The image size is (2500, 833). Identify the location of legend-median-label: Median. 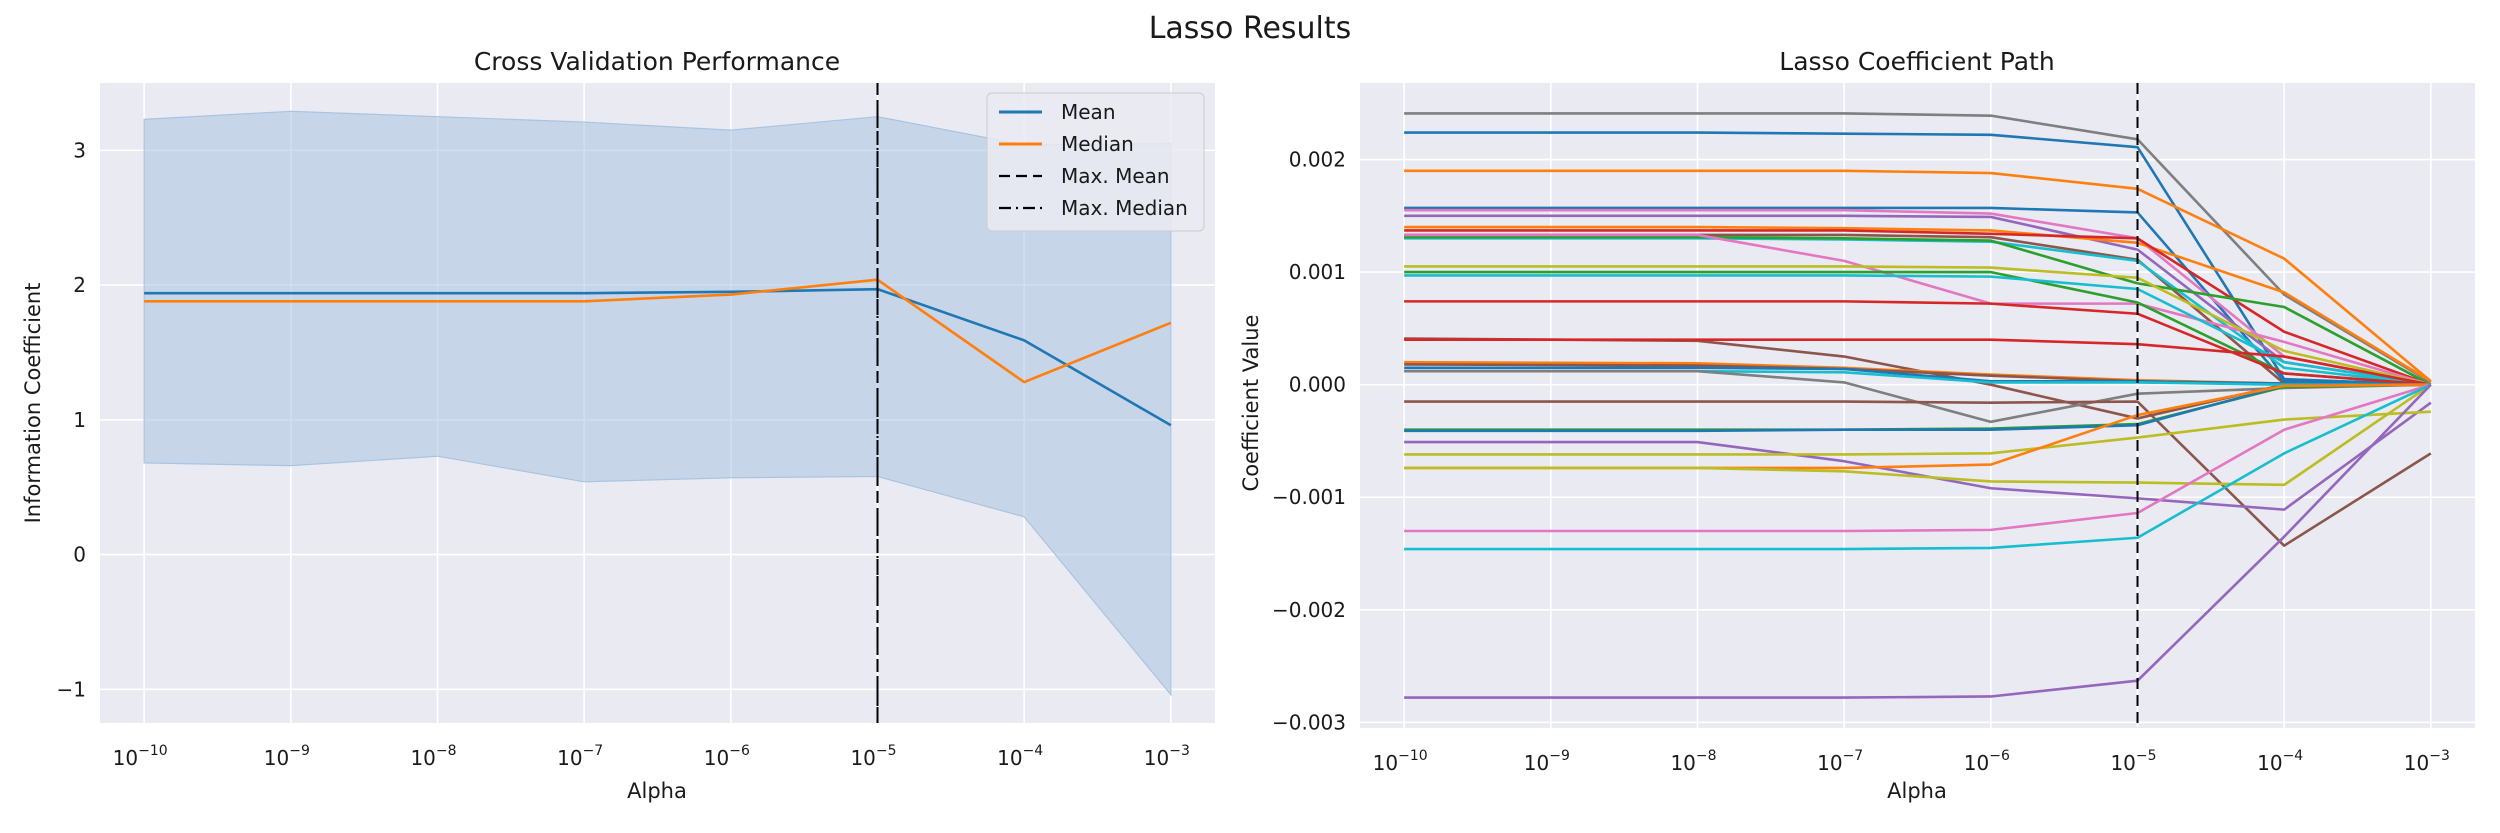
(1097, 144).